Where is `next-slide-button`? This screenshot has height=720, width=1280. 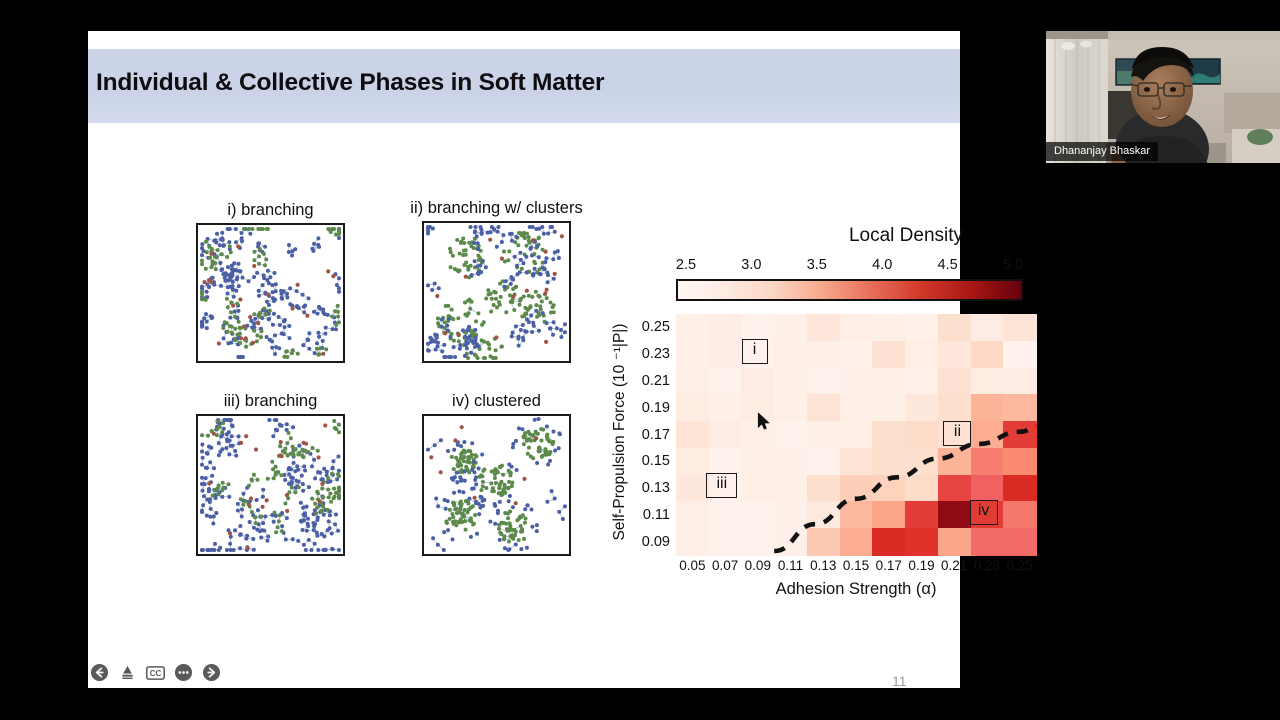 next-slide-button is located at coordinates (211, 672).